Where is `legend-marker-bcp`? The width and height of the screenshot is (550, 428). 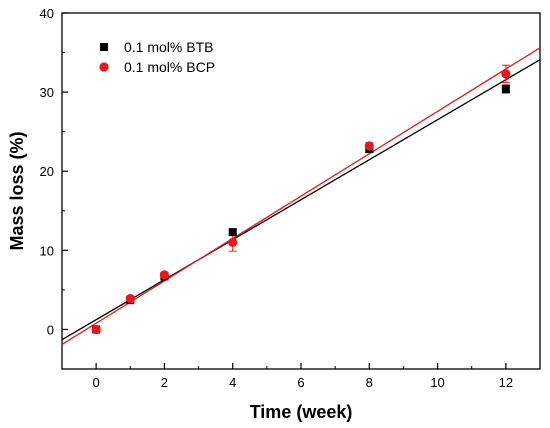 legend-marker-bcp is located at coordinates (104, 67).